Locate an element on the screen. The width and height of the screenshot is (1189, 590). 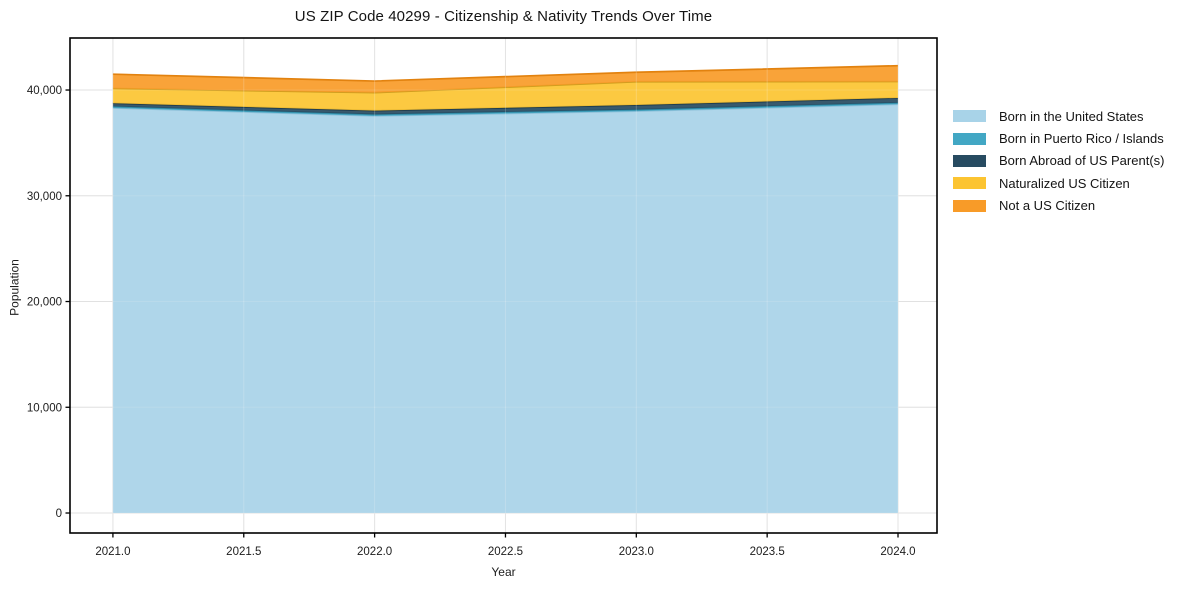
y-tick-label: 20,000 is located at coordinates (44, 303).